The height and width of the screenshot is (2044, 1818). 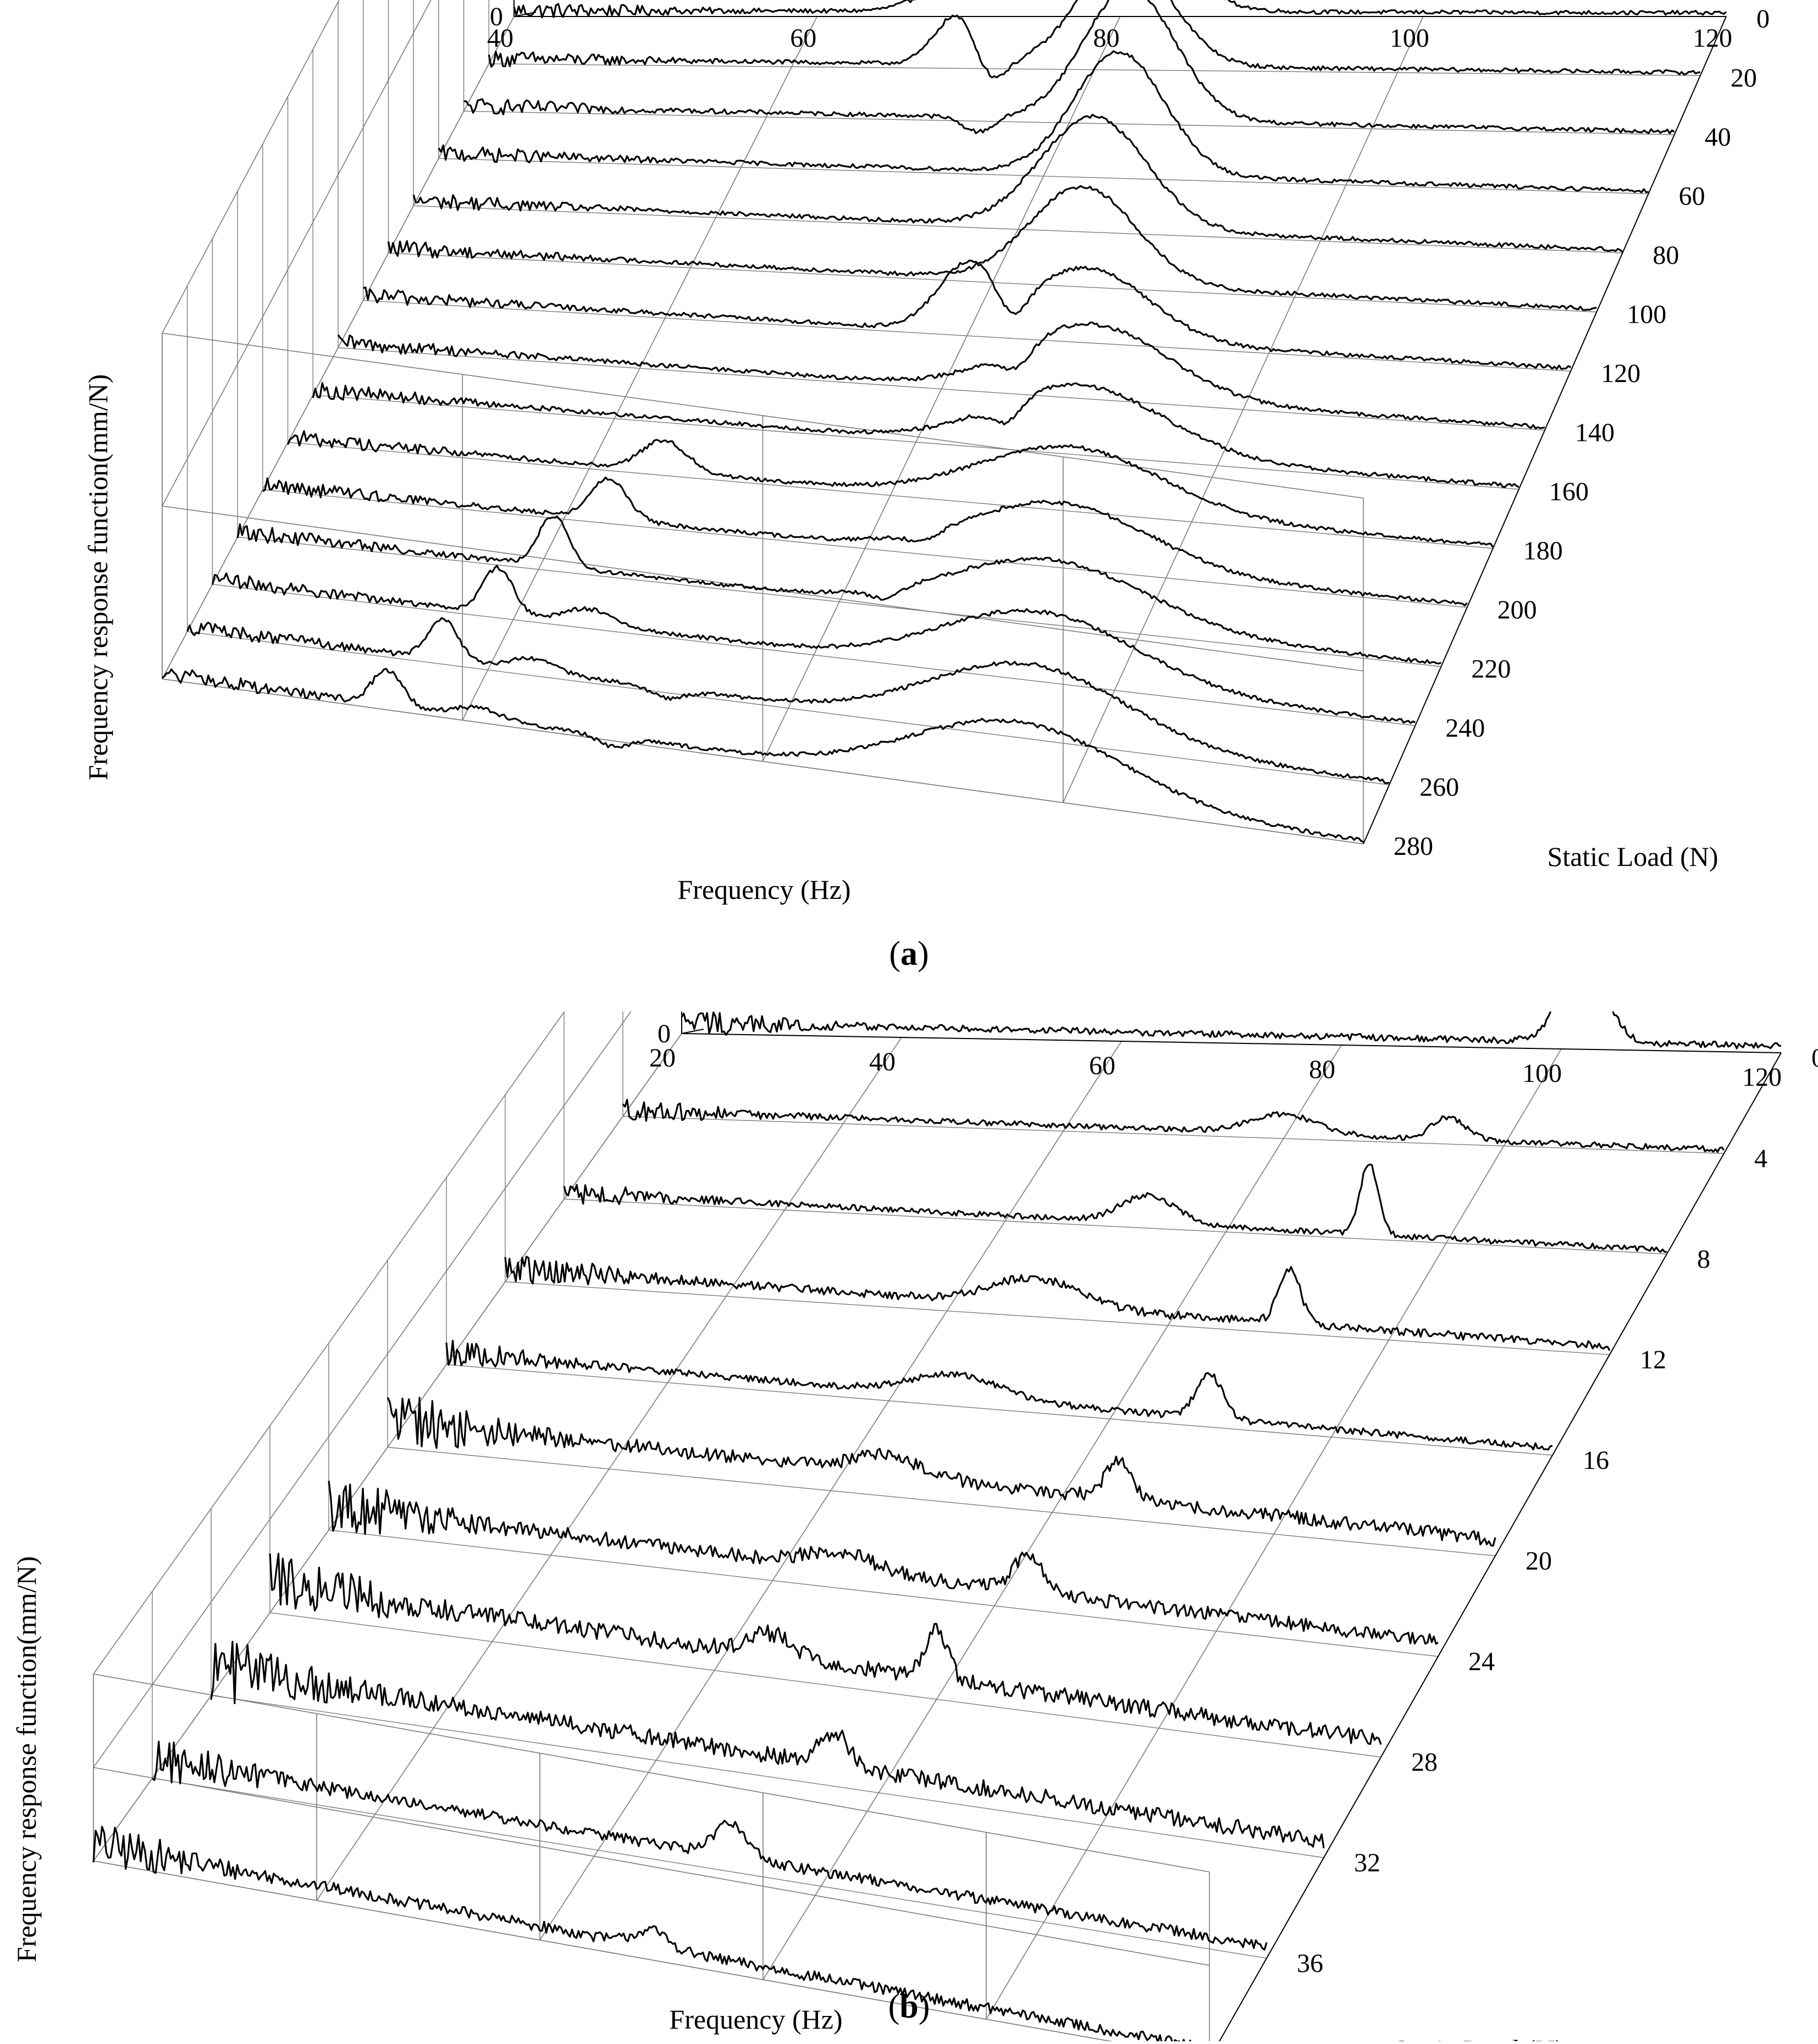 I want to click on a-ytick-0: 0, so click(x=1763, y=19).